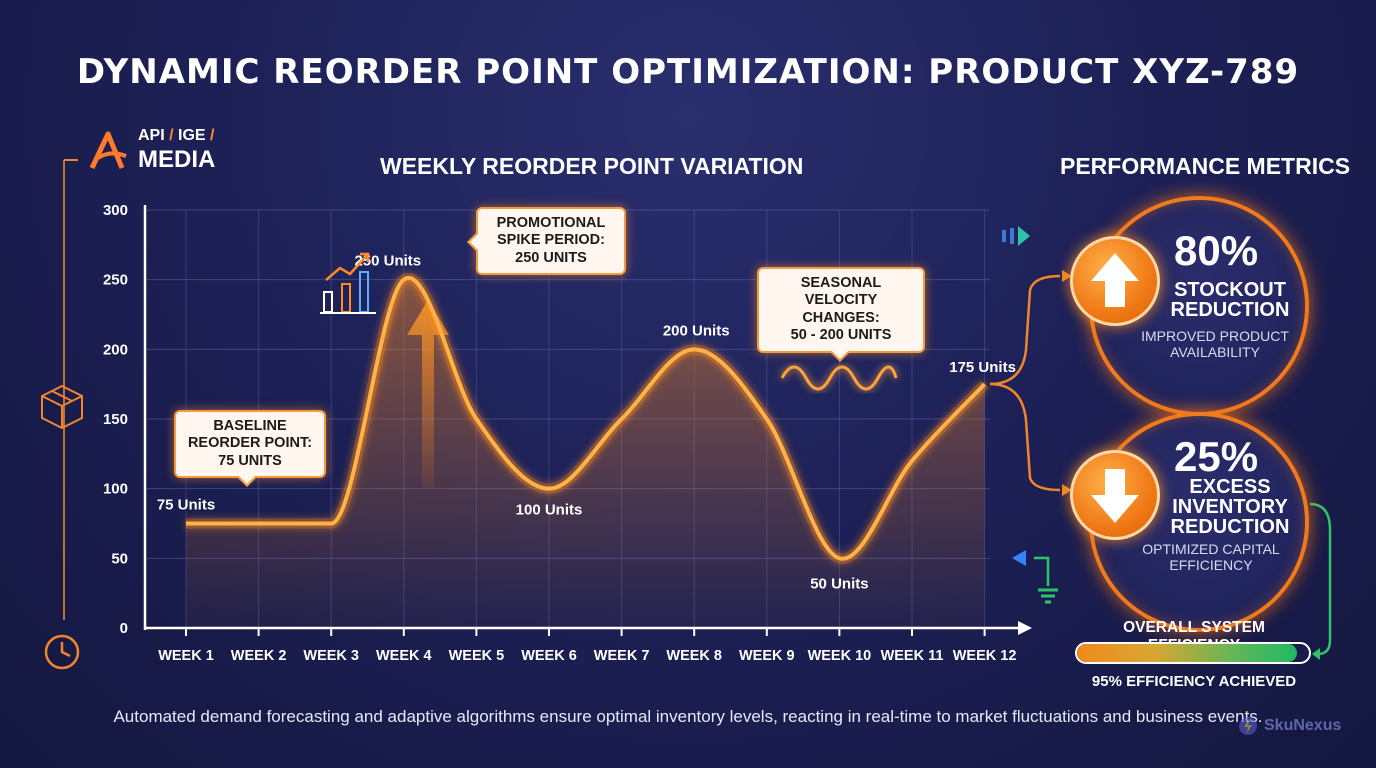 The image size is (1376, 768). What do you see at coordinates (696, 330) in the screenshot?
I see `data-label: 200 Units` at bounding box center [696, 330].